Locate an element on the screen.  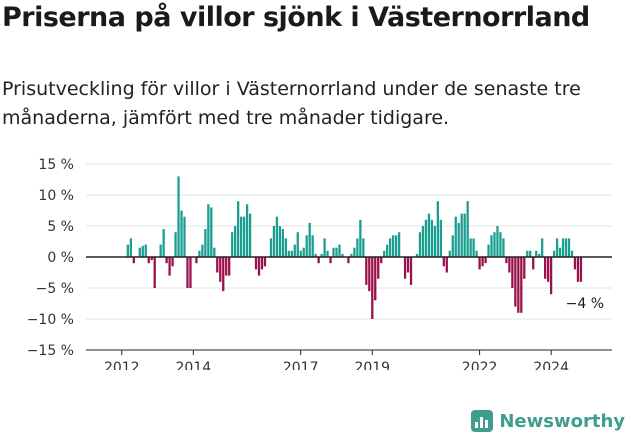
logo-chart-icon is located at coordinates (482, 421).